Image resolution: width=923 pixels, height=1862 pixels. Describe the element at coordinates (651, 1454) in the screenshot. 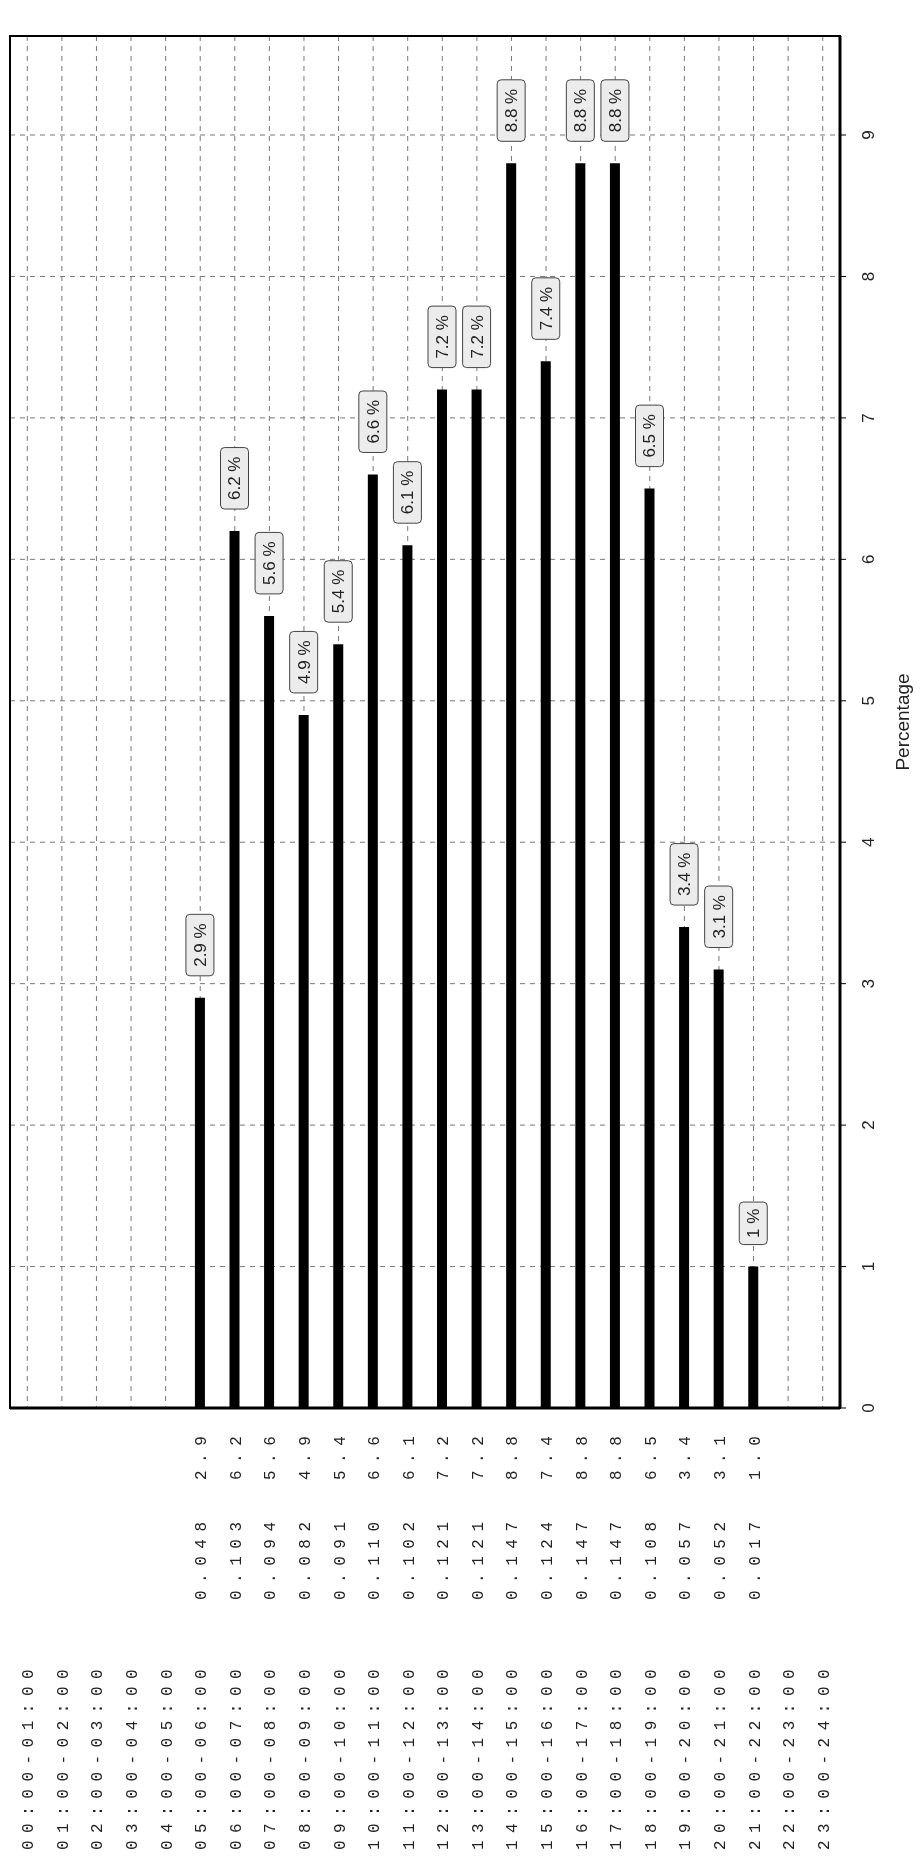

I see `text: 6.5` at that location.